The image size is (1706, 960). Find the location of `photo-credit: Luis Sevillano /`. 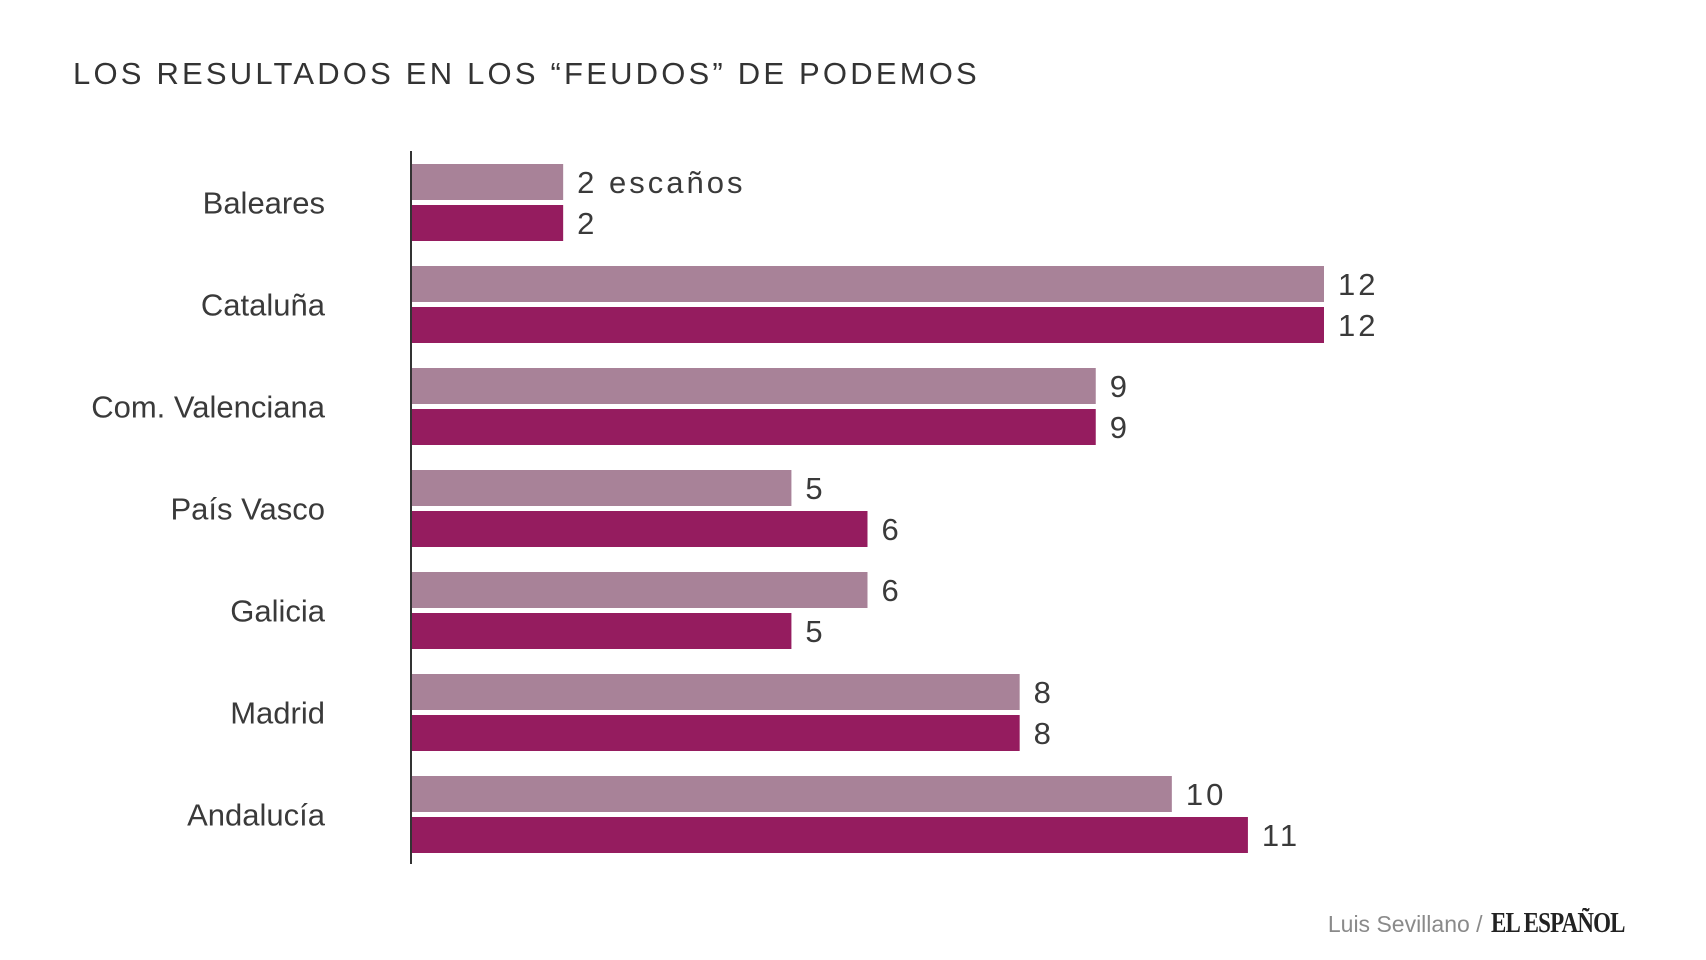

photo-credit: Luis Sevillano / is located at coordinates (1405, 924).